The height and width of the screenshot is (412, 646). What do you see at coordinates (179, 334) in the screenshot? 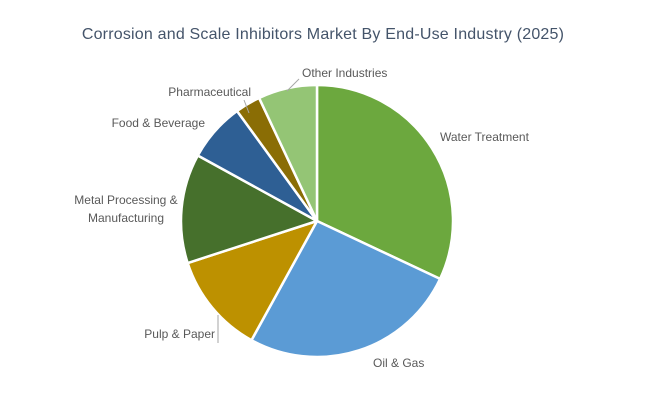
I see `slice-label-pulp-paper: Pulp & Paper` at bounding box center [179, 334].